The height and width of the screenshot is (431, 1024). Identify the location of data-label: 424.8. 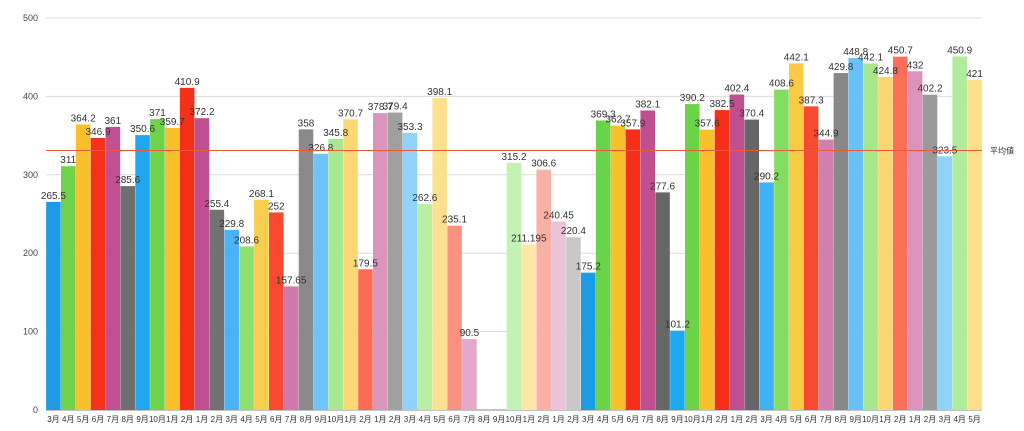
(885, 71).